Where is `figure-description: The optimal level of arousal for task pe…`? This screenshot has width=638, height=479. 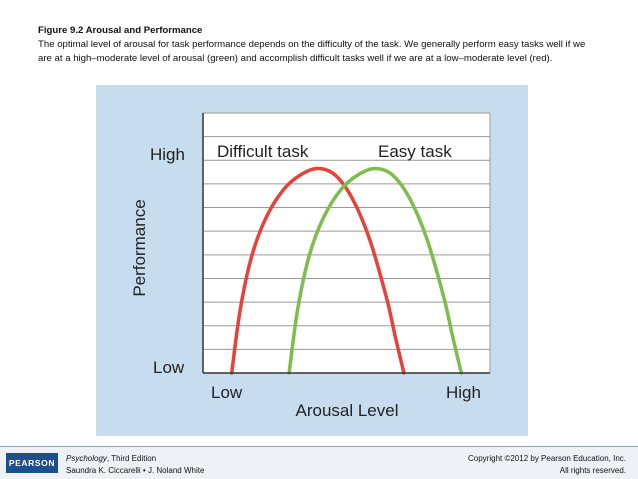
figure-description: The optimal level of arousal for task pe… is located at coordinates (312, 51).